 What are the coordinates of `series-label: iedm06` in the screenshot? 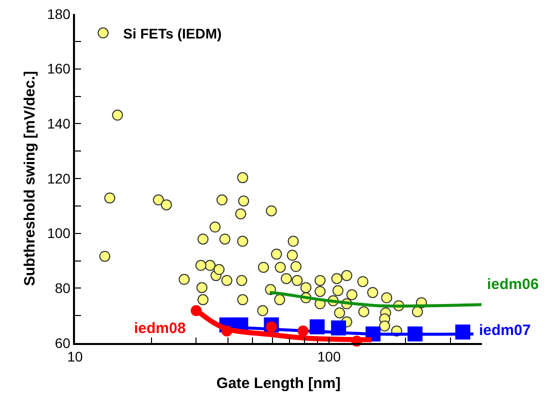 It's located at (513, 284).